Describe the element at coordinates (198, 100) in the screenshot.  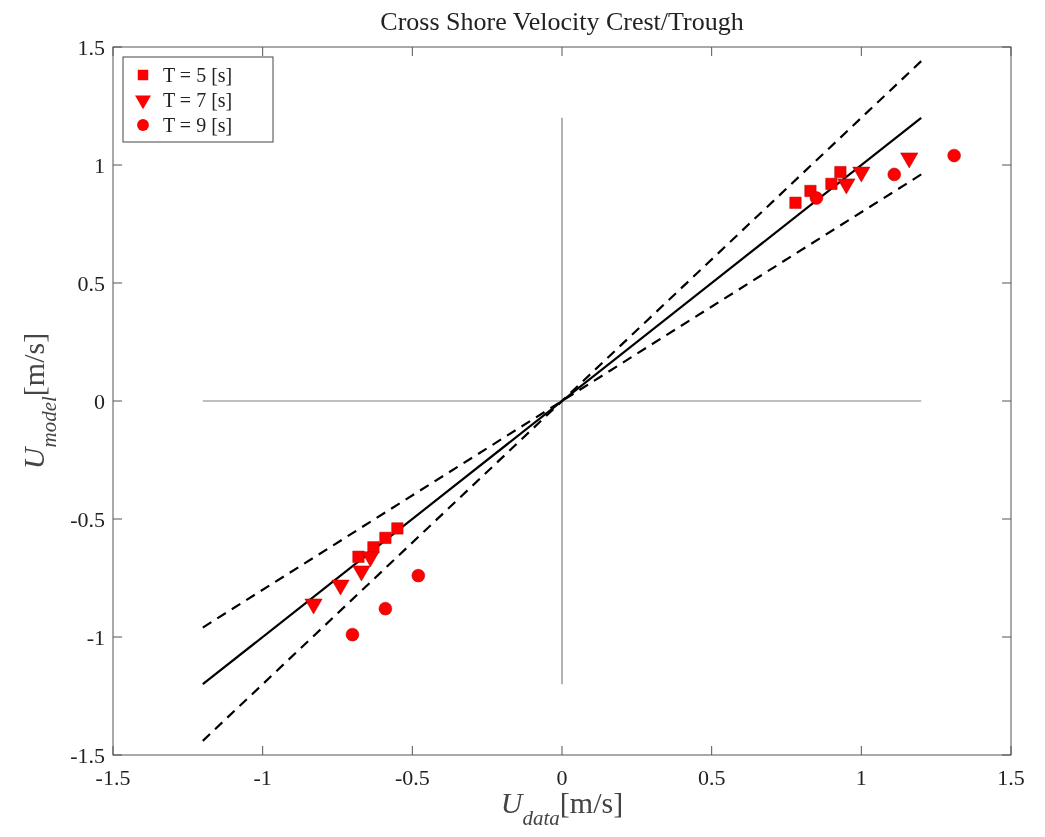
I see `legend-label: T = 7 [s]` at that location.